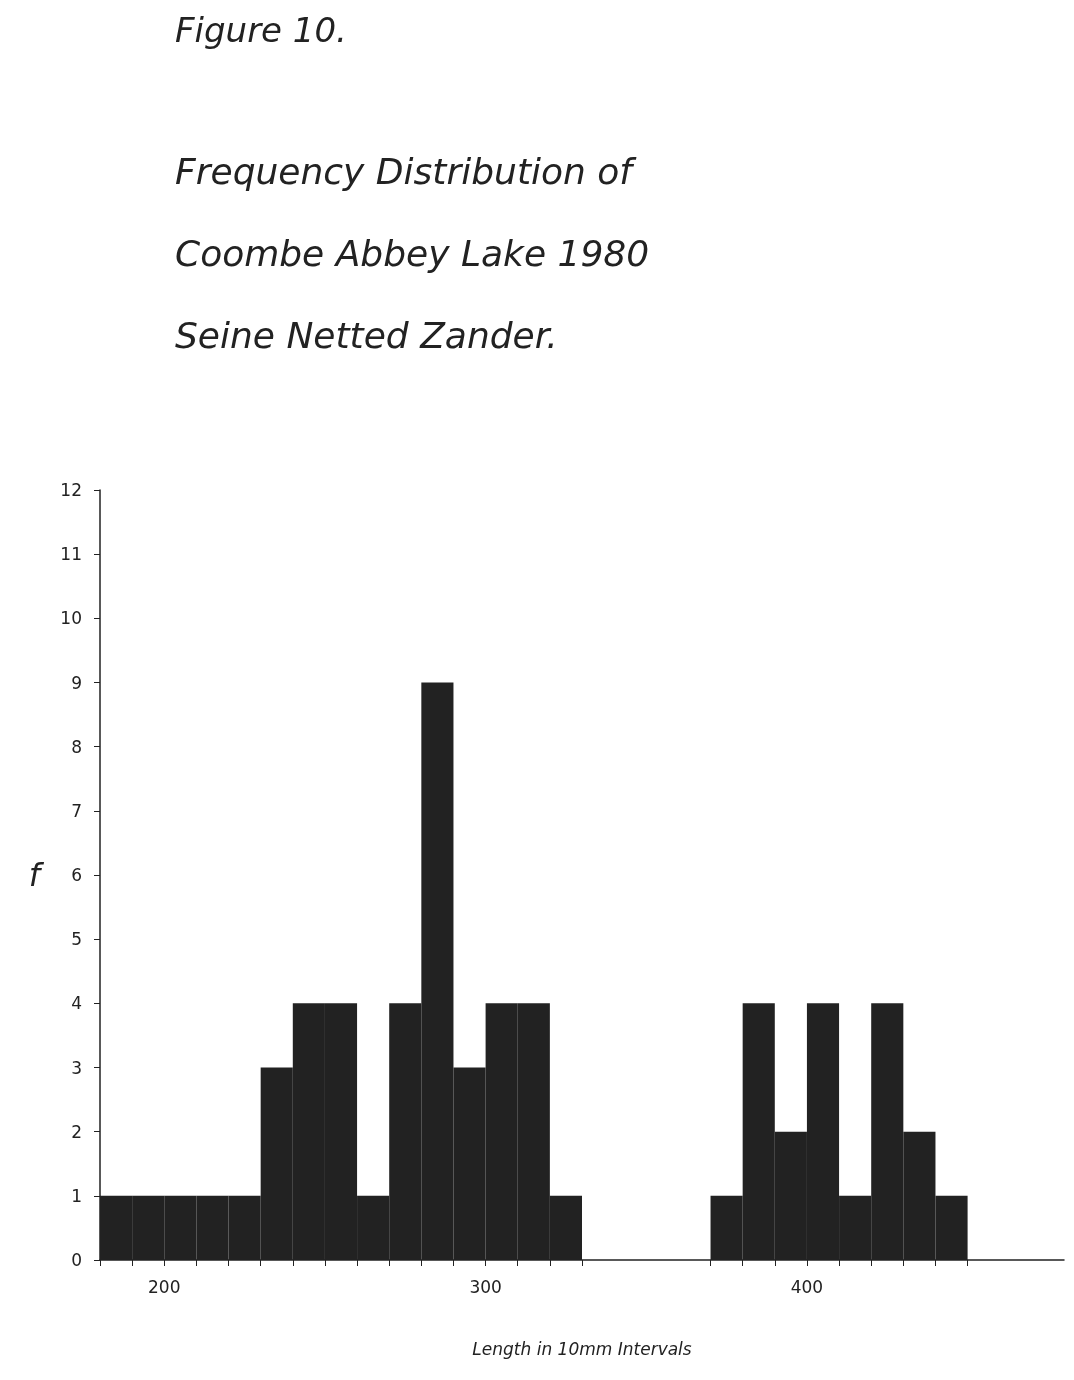 The height and width of the screenshot is (1380, 1074). Describe the element at coordinates (71, 490) in the screenshot. I see `y-tick-label: 12` at that location.